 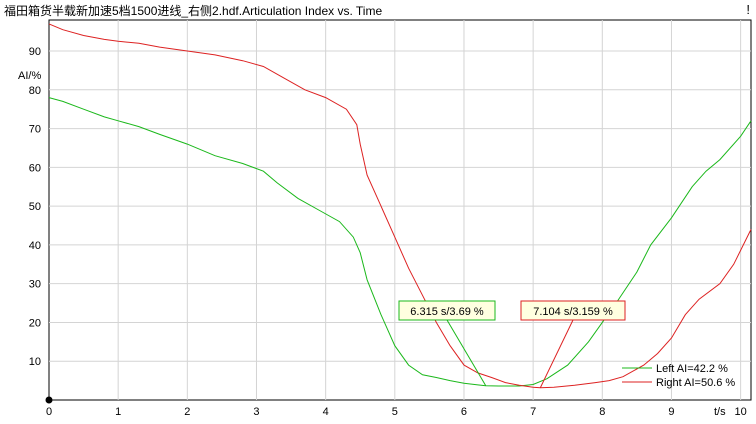 I want to click on y-tick-label: 90, so click(x=35, y=52).